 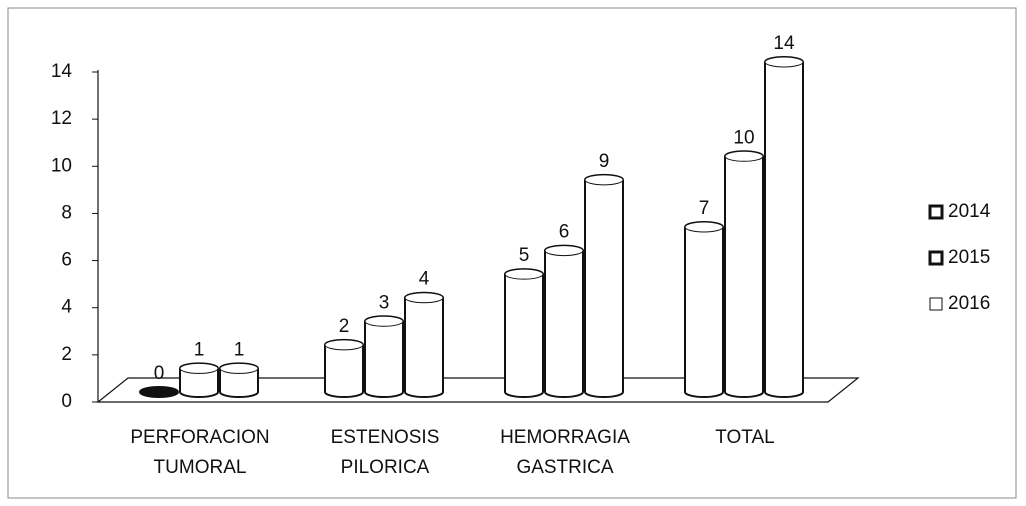 I want to click on value-label: 0, so click(x=159, y=373).